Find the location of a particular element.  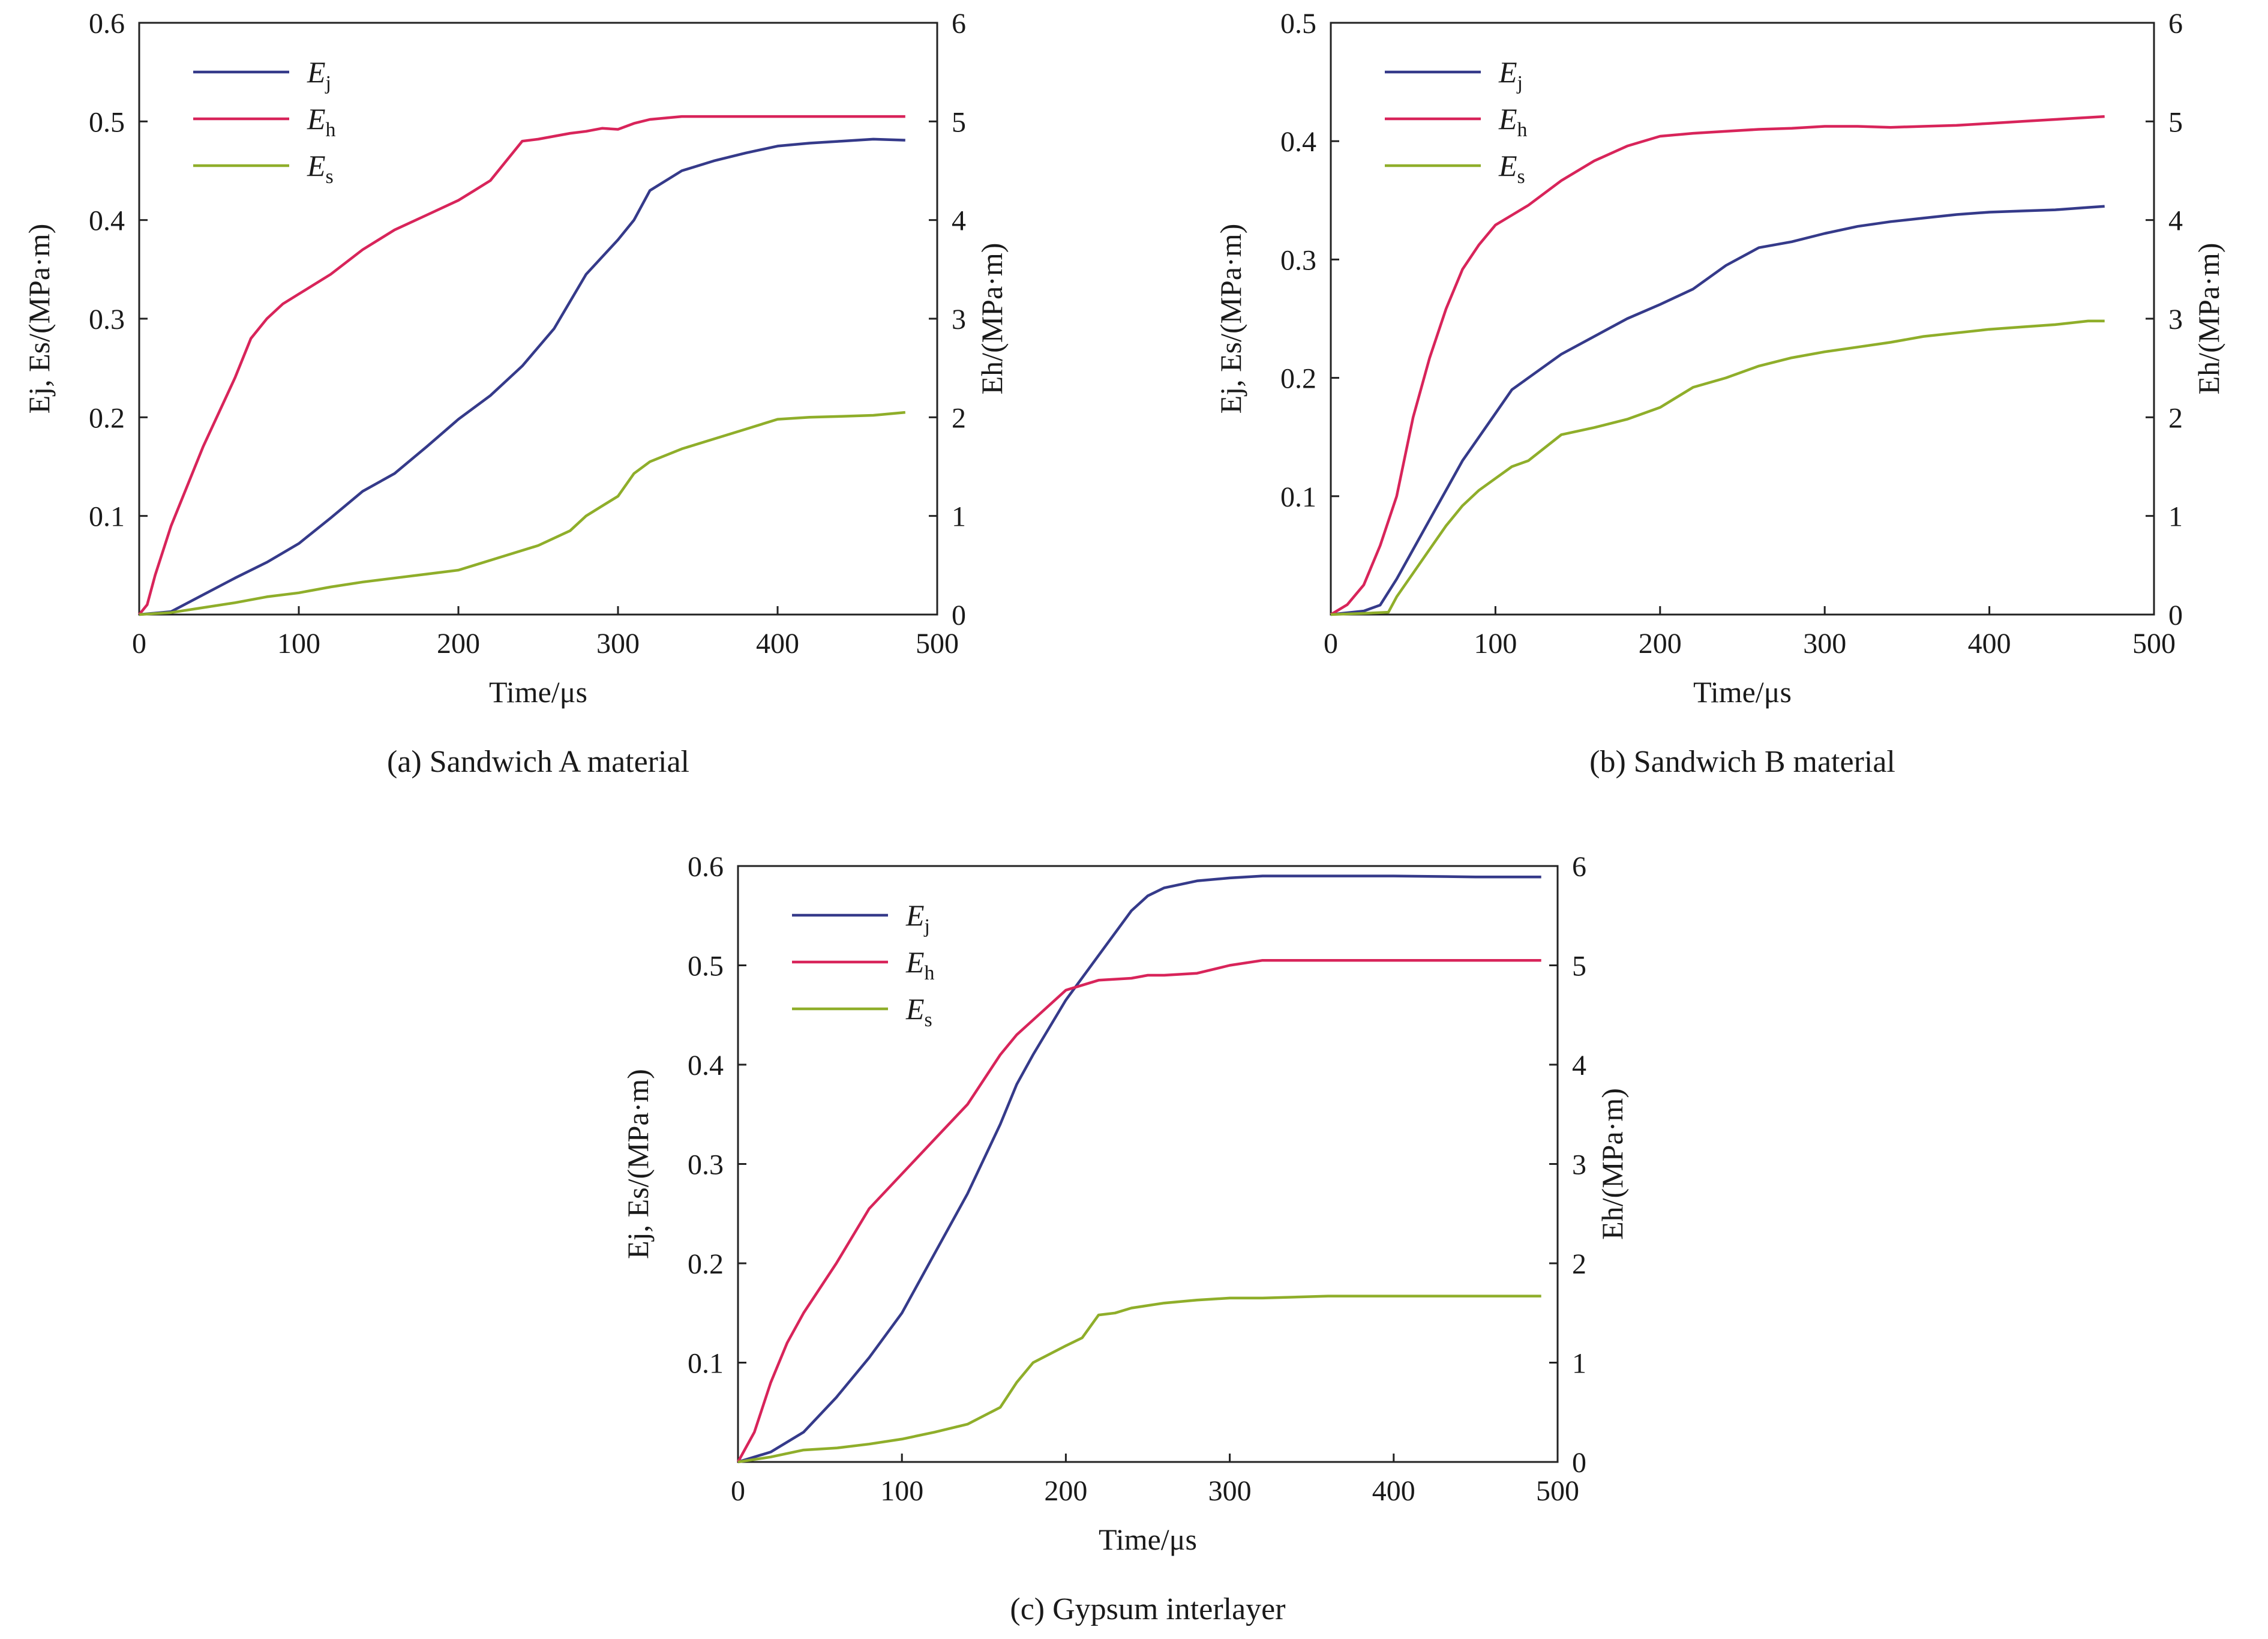

panel-caption: (b) Sandwich B material is located at coordinates (1742, 762).